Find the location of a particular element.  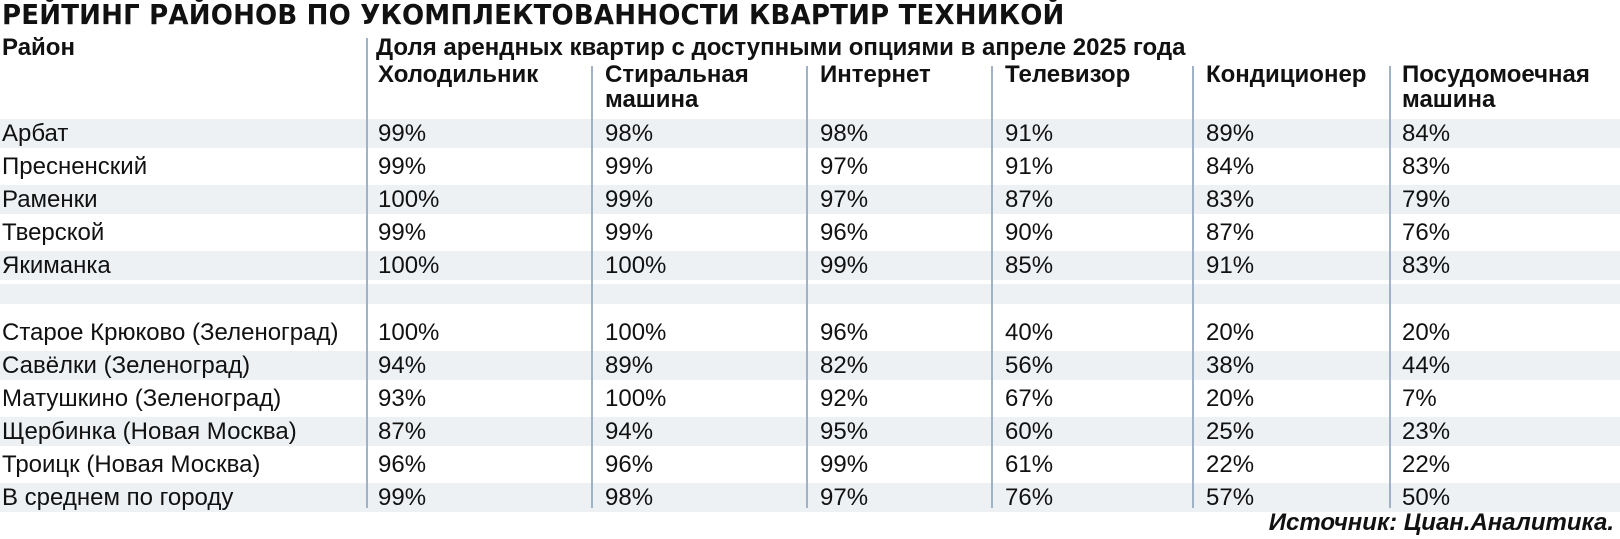

district-name: Якиманка is located at coordinates (56, 265).